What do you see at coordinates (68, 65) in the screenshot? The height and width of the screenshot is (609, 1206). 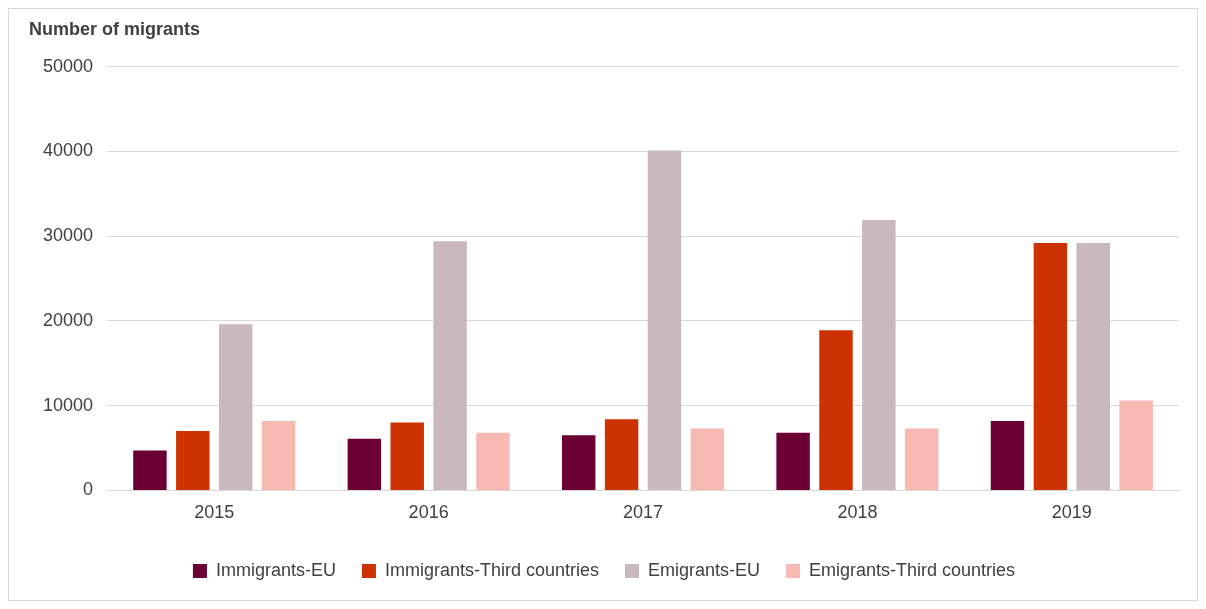 I see `y-tick-label: 50000` at bounding box center [68, 65].